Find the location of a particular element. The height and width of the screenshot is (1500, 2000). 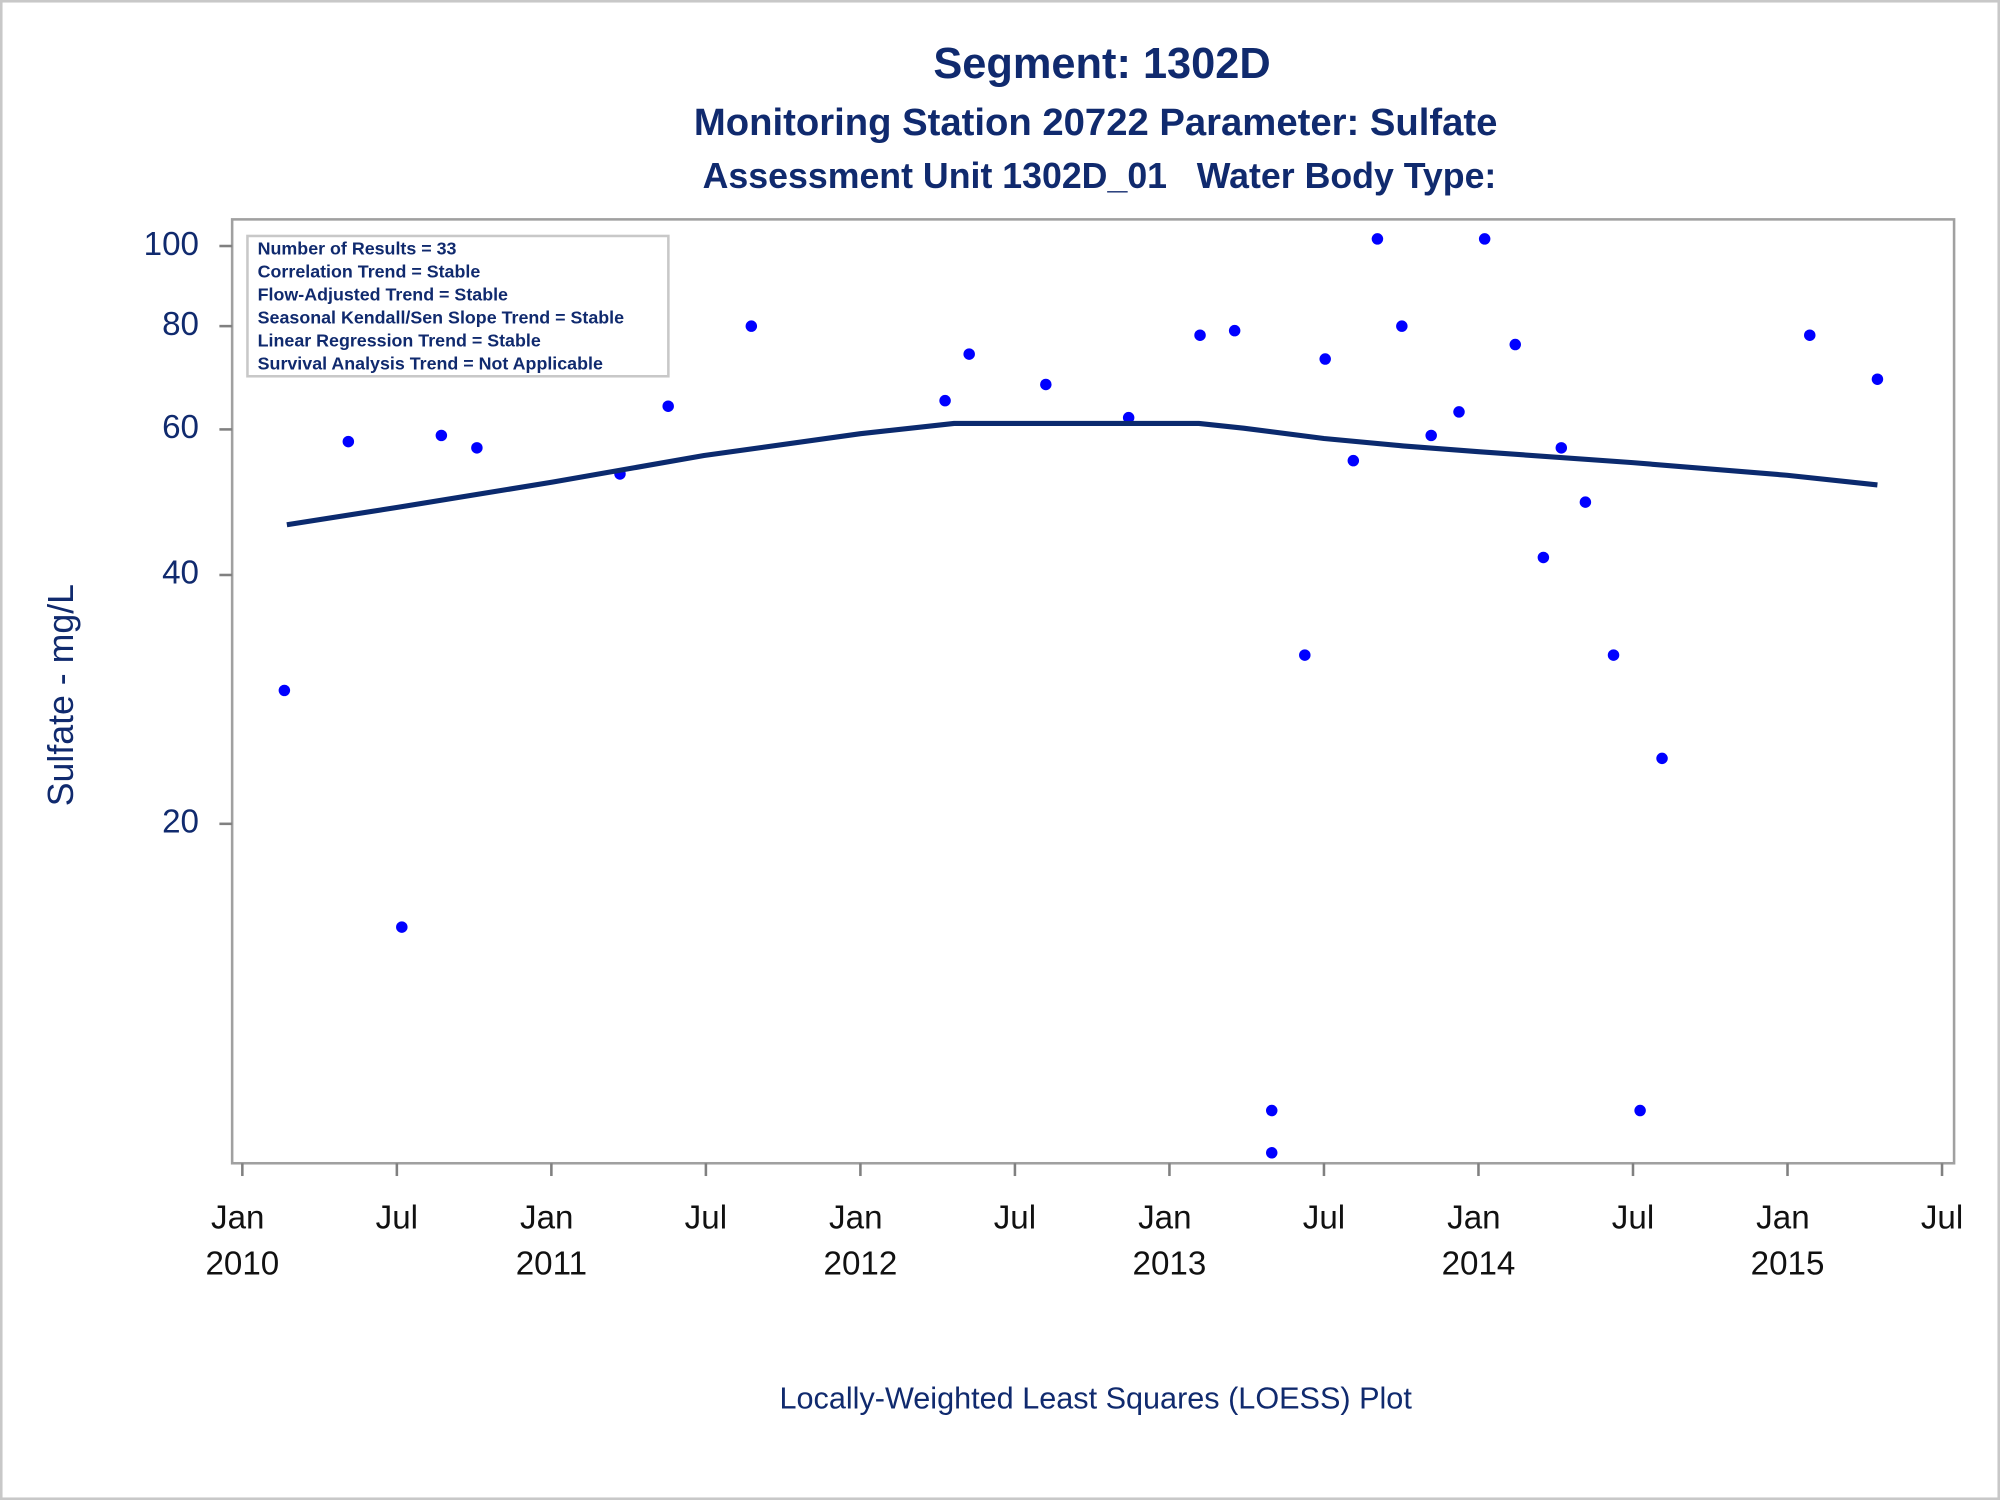

stats-box is located at coordinates (458, 306).